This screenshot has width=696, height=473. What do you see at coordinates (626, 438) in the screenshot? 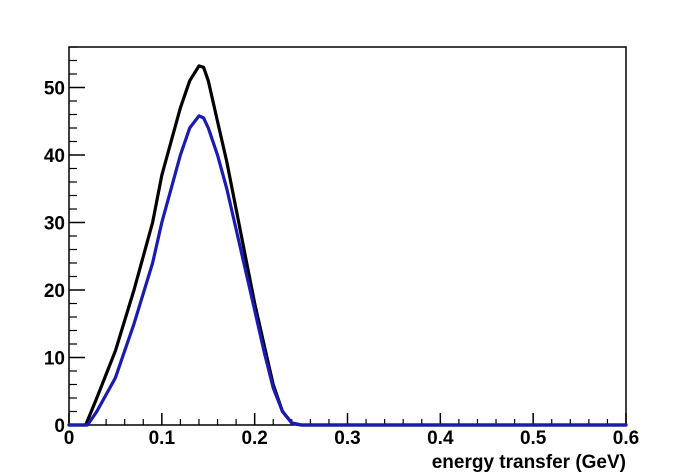
I see `x-tick-label: 0.6` at bounding box center [626, 438].